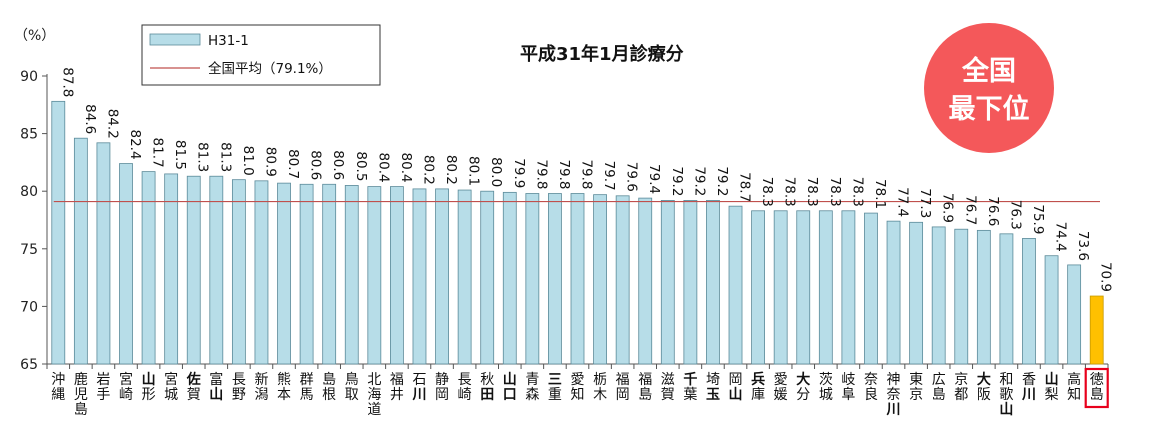 This screenshot has width=1152, height=438. What do you see at coordinates (600, 387) in the screenshot?
I see `category-label: 栃木` at bounding box center [600, 387].